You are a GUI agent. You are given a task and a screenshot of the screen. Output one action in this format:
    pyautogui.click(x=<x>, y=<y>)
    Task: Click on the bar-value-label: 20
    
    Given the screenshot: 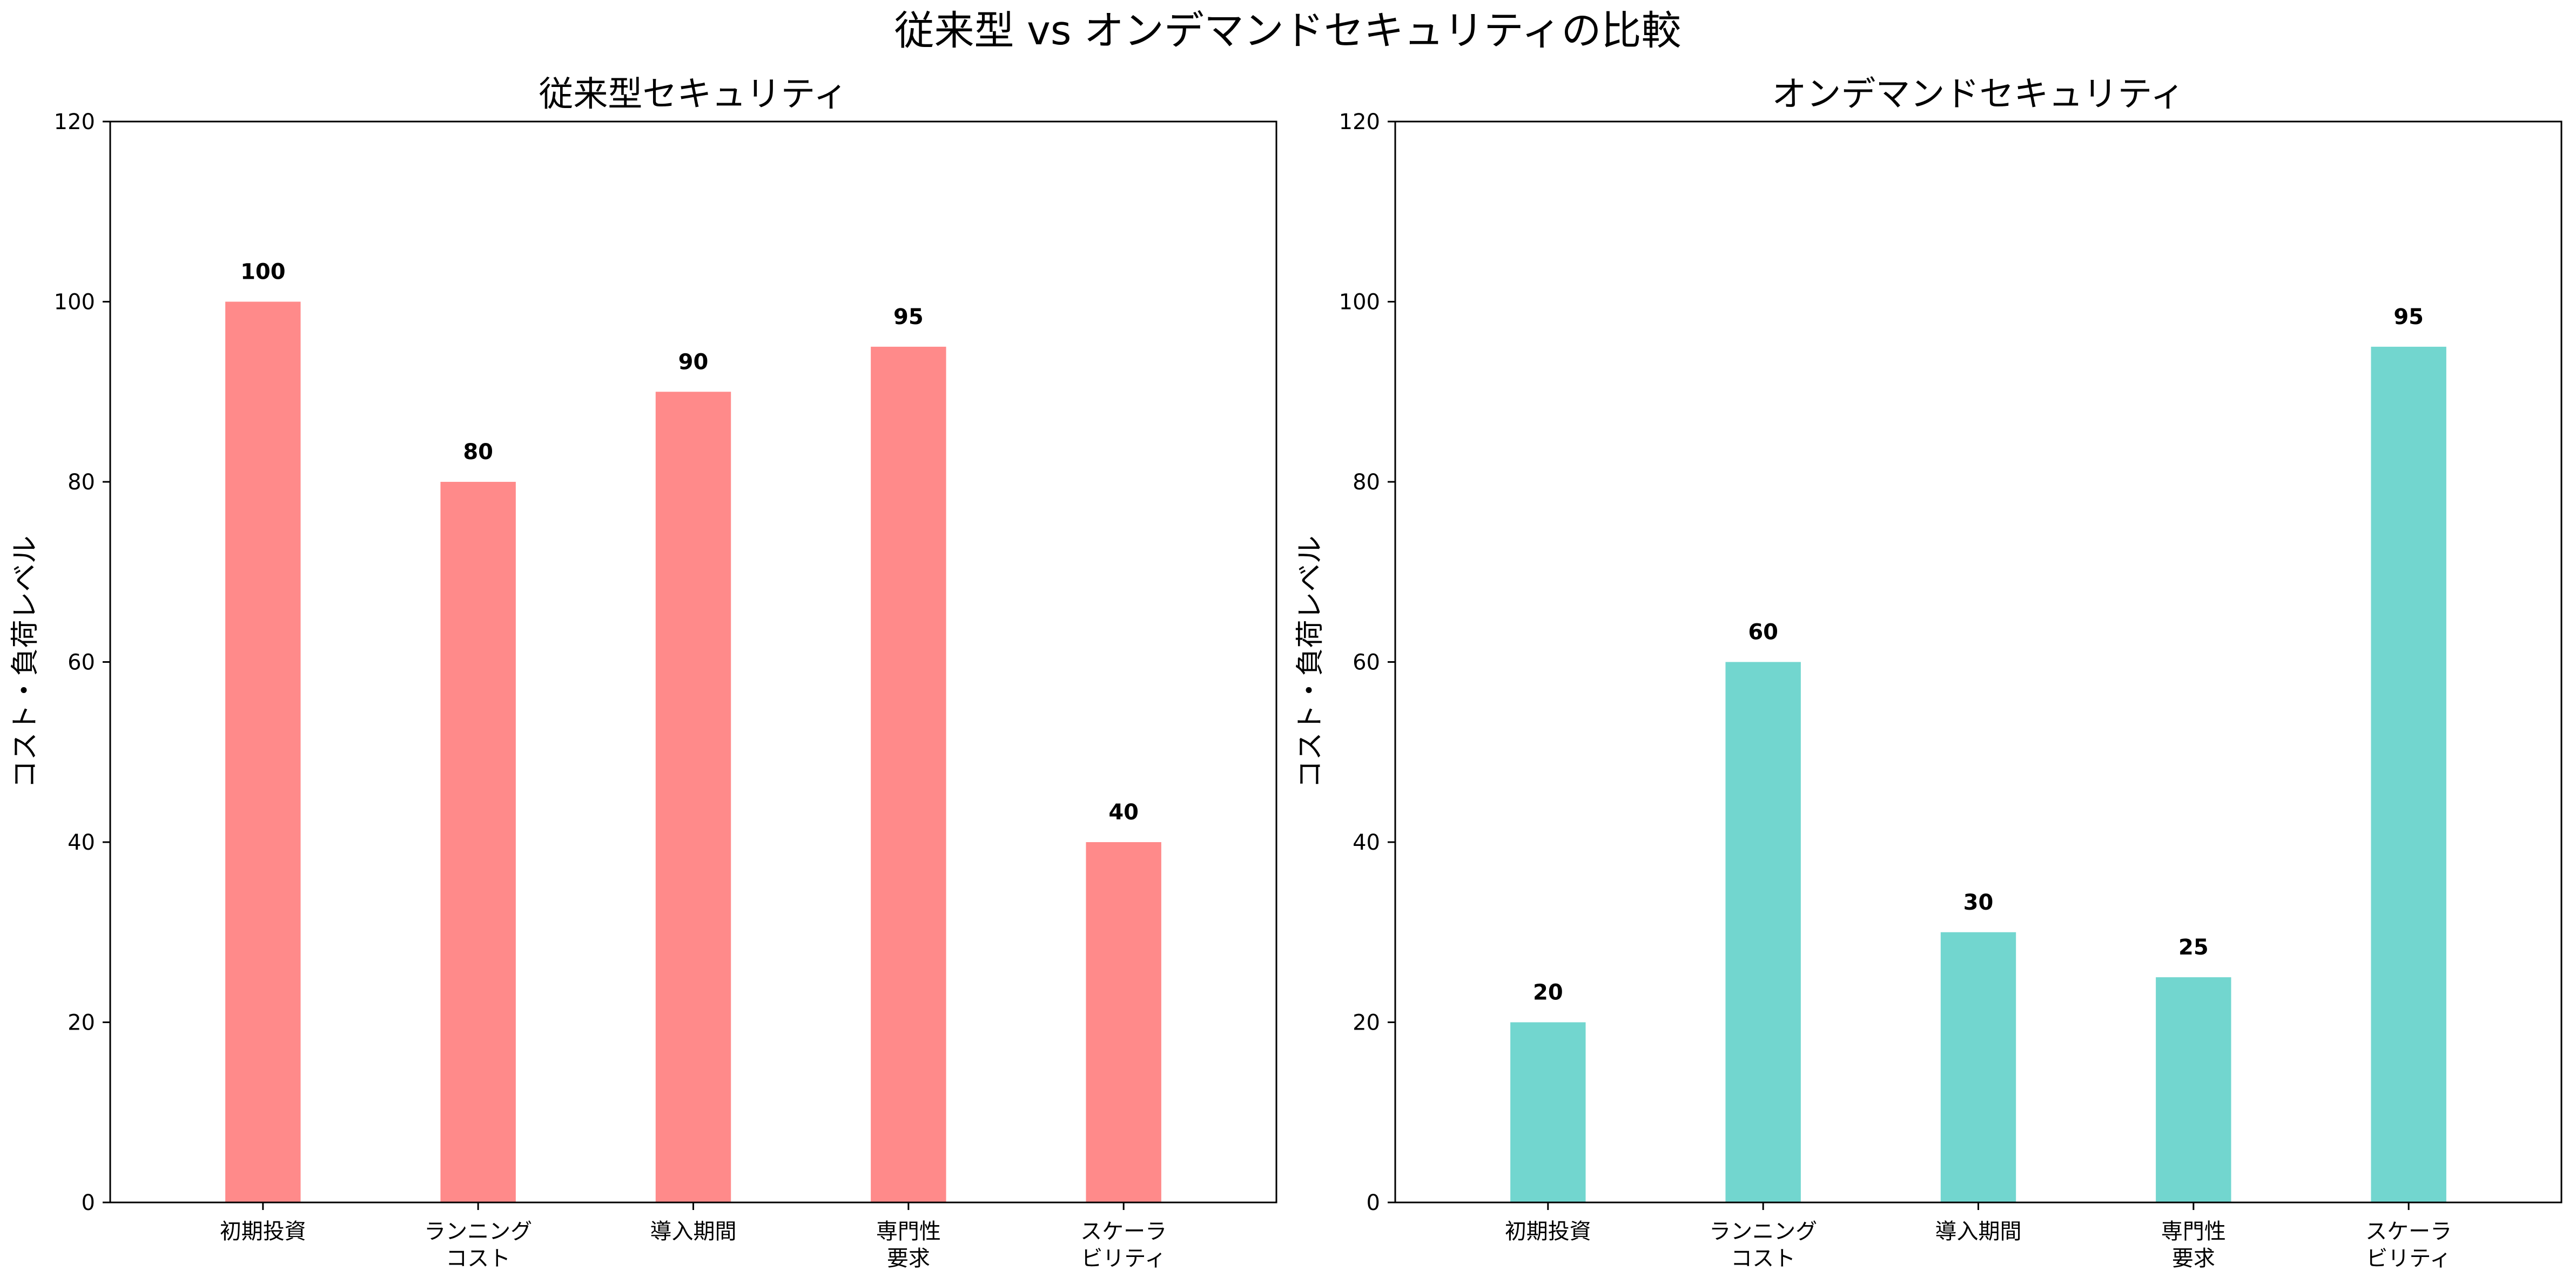 What is the action you would take?
    pyautogui.click(x=1548, y=992)
    